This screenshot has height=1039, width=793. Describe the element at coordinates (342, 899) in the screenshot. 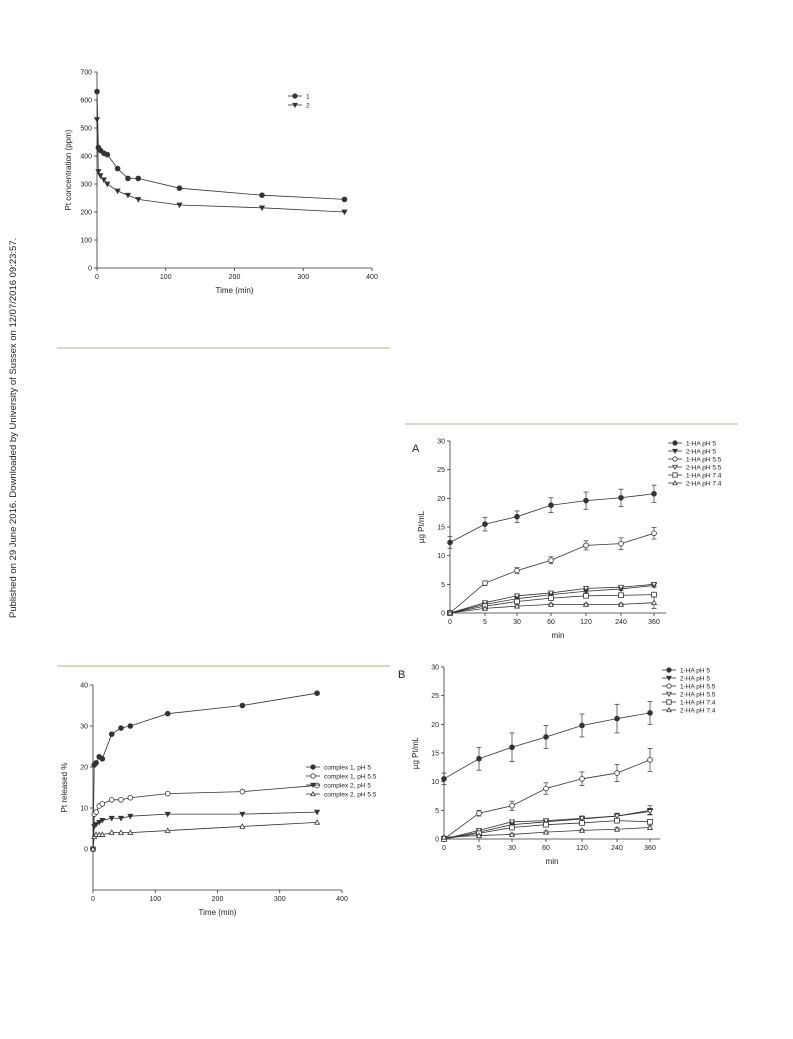

I see `x-tick-label: 400` at that location.